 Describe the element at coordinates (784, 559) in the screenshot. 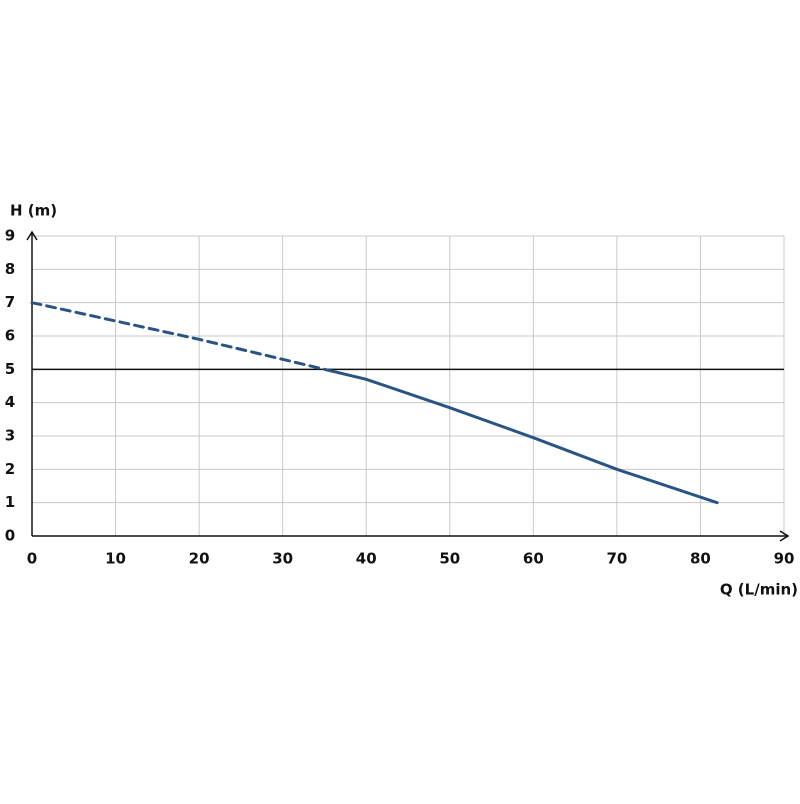

I see `x-tick-label: 90` at that location.